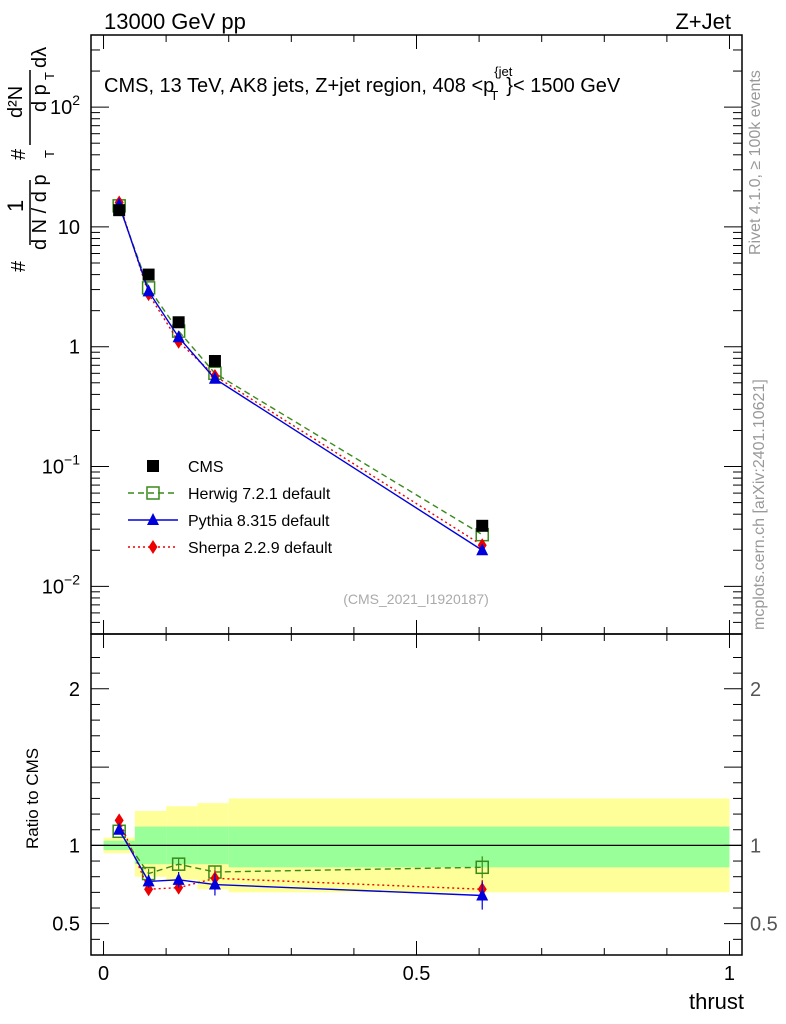  Describe the element at coordinates (563, 86) in the screenshot. I see `chart-title-tail: }< 1500 GeV` at that location.